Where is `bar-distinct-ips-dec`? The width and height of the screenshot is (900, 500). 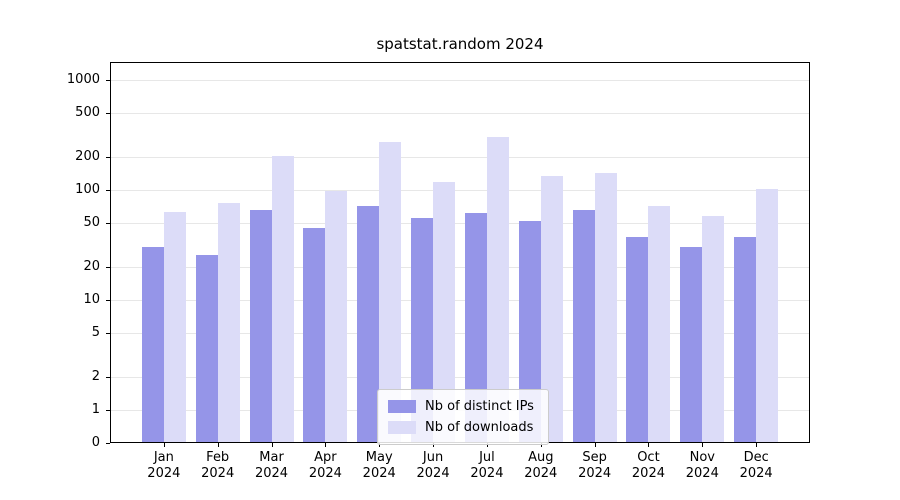 bar-distinct-ips-dec is located at coordinates (745, 339).